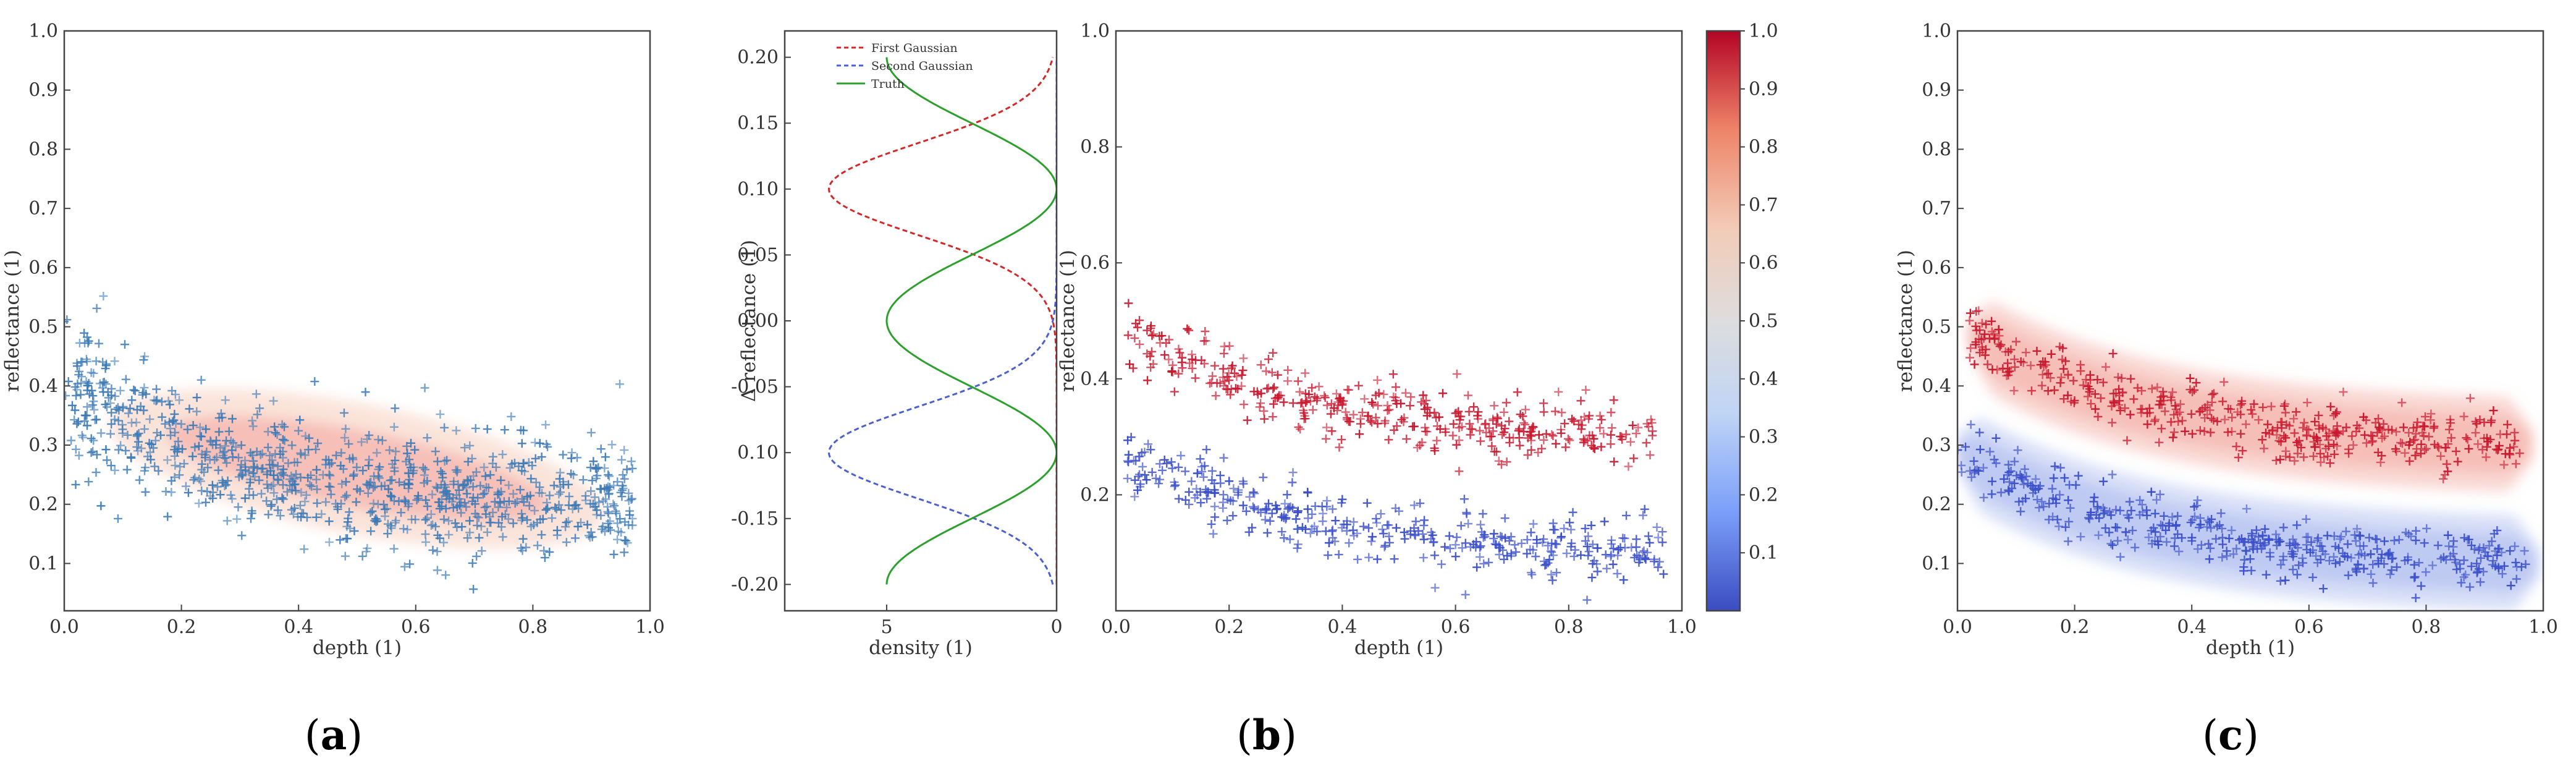  What do you see at coordinates (1095, 379) in the screenshot?
I see `panel-b-scatter-ytick-label: 0.4` at bounding box center [1095, 379].